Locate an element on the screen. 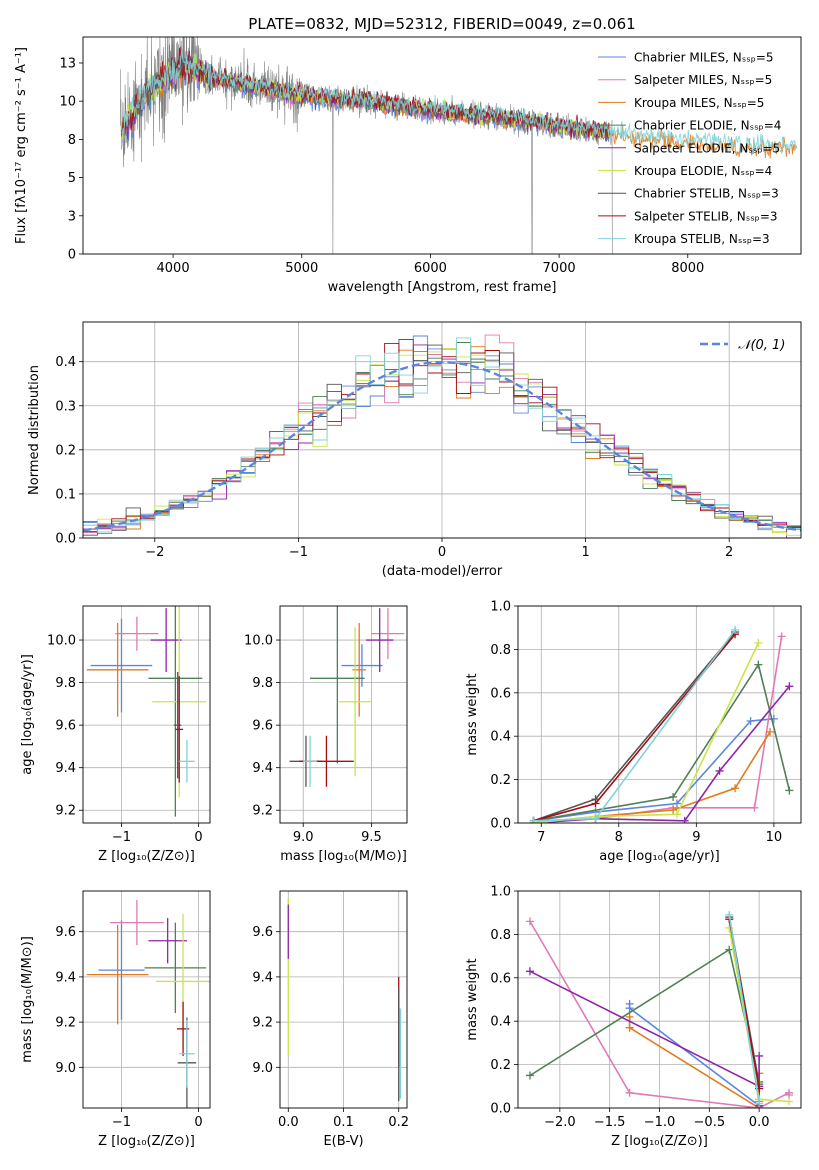  legend-entry: Salpeter ELODIE, Nₛₛₚ=5 is located at coordinates (707, 148).